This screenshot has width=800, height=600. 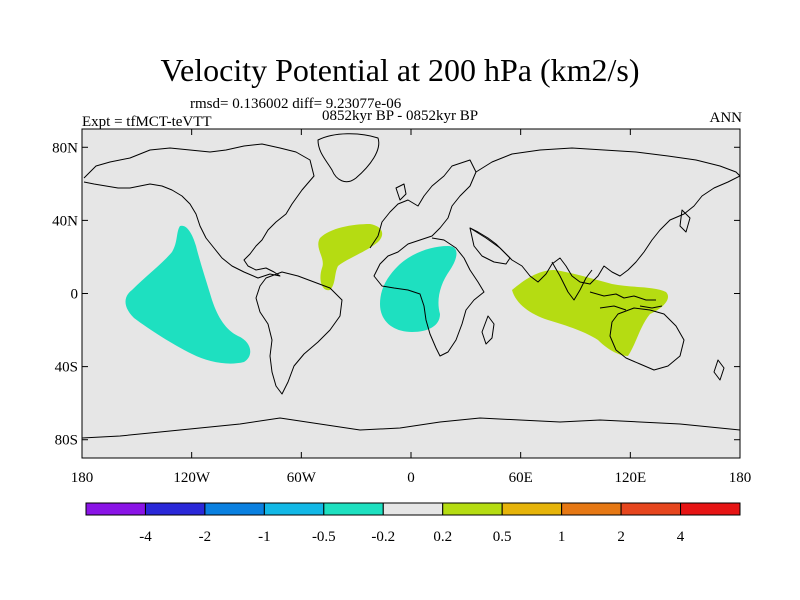 I want to click on colorbar-label: 1, so click(x=562, y=537).